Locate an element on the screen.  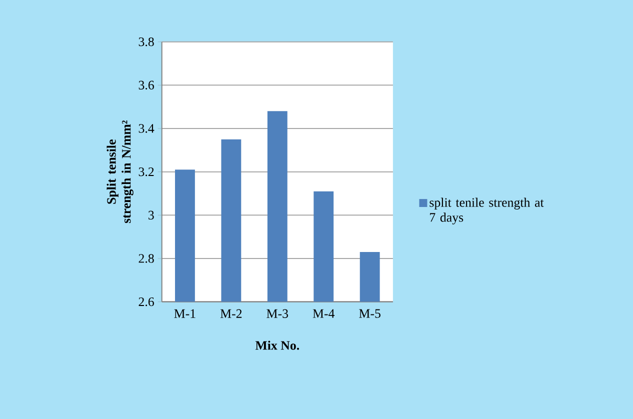
x-axis-title: Mix No. is located at coordinates (277, 345).